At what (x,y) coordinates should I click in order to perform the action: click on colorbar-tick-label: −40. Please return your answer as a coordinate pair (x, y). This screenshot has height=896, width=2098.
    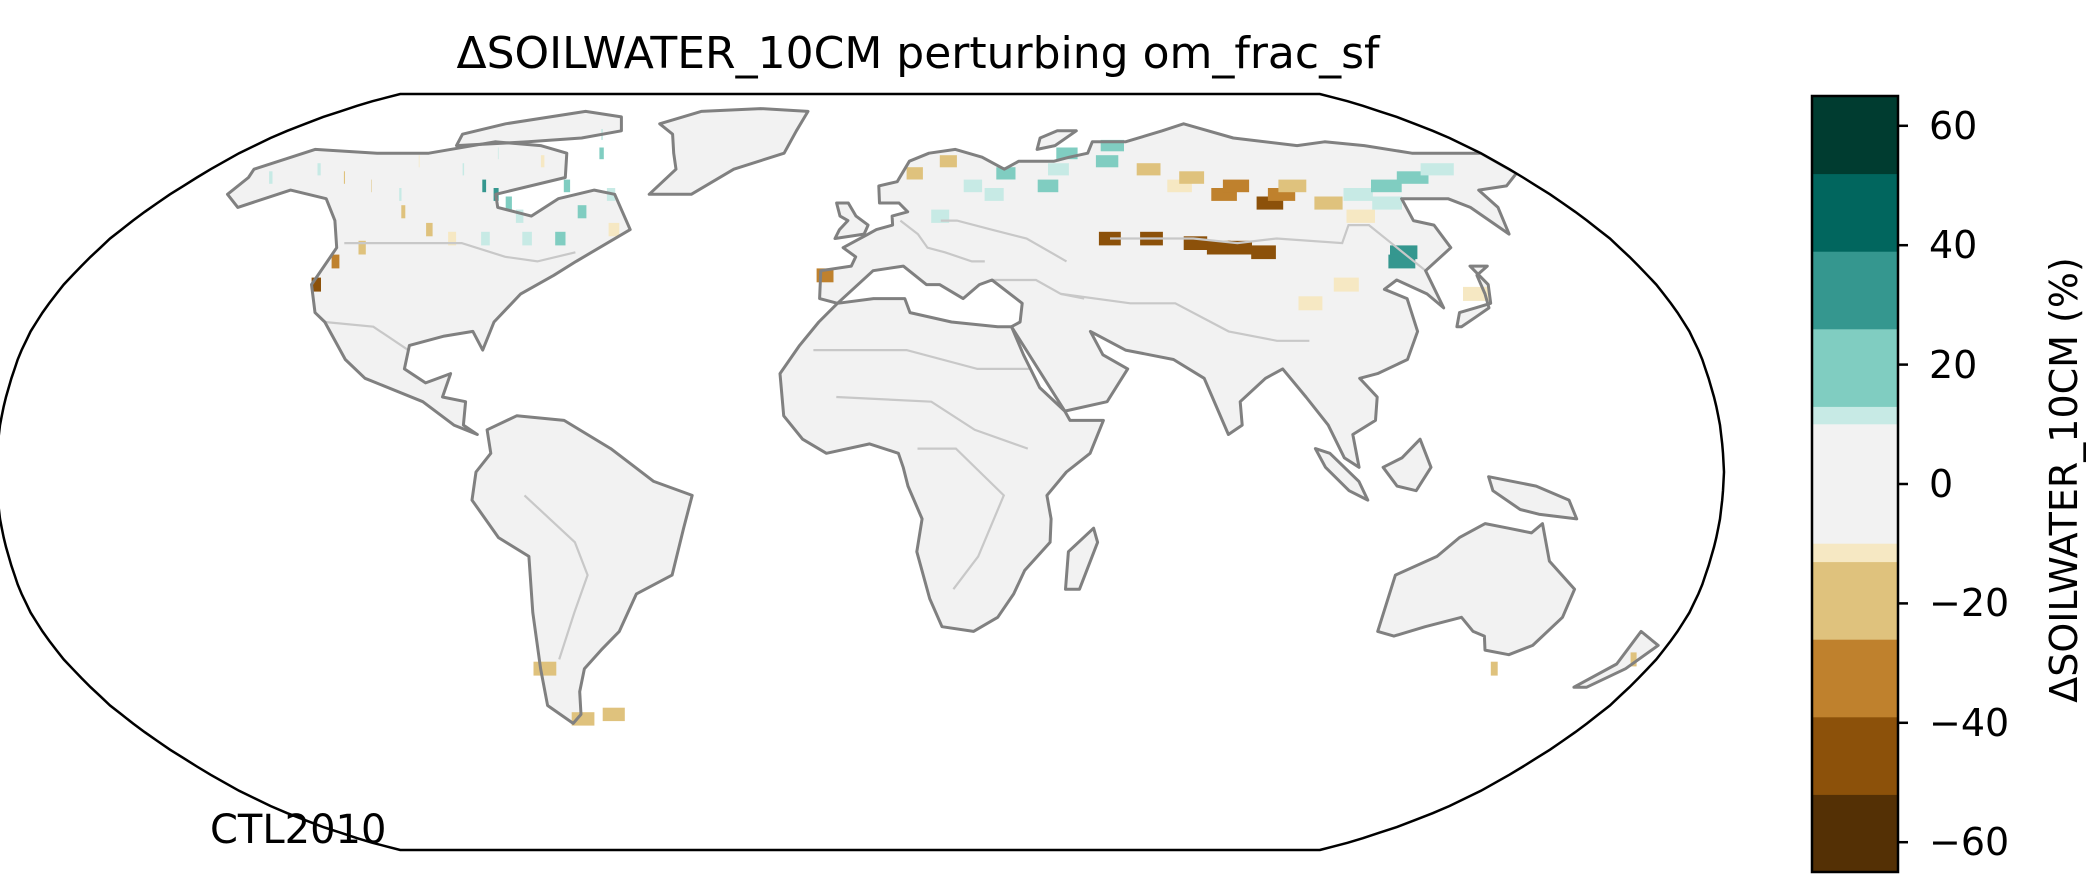
    Looking at the image, I should click on (1969, 722).